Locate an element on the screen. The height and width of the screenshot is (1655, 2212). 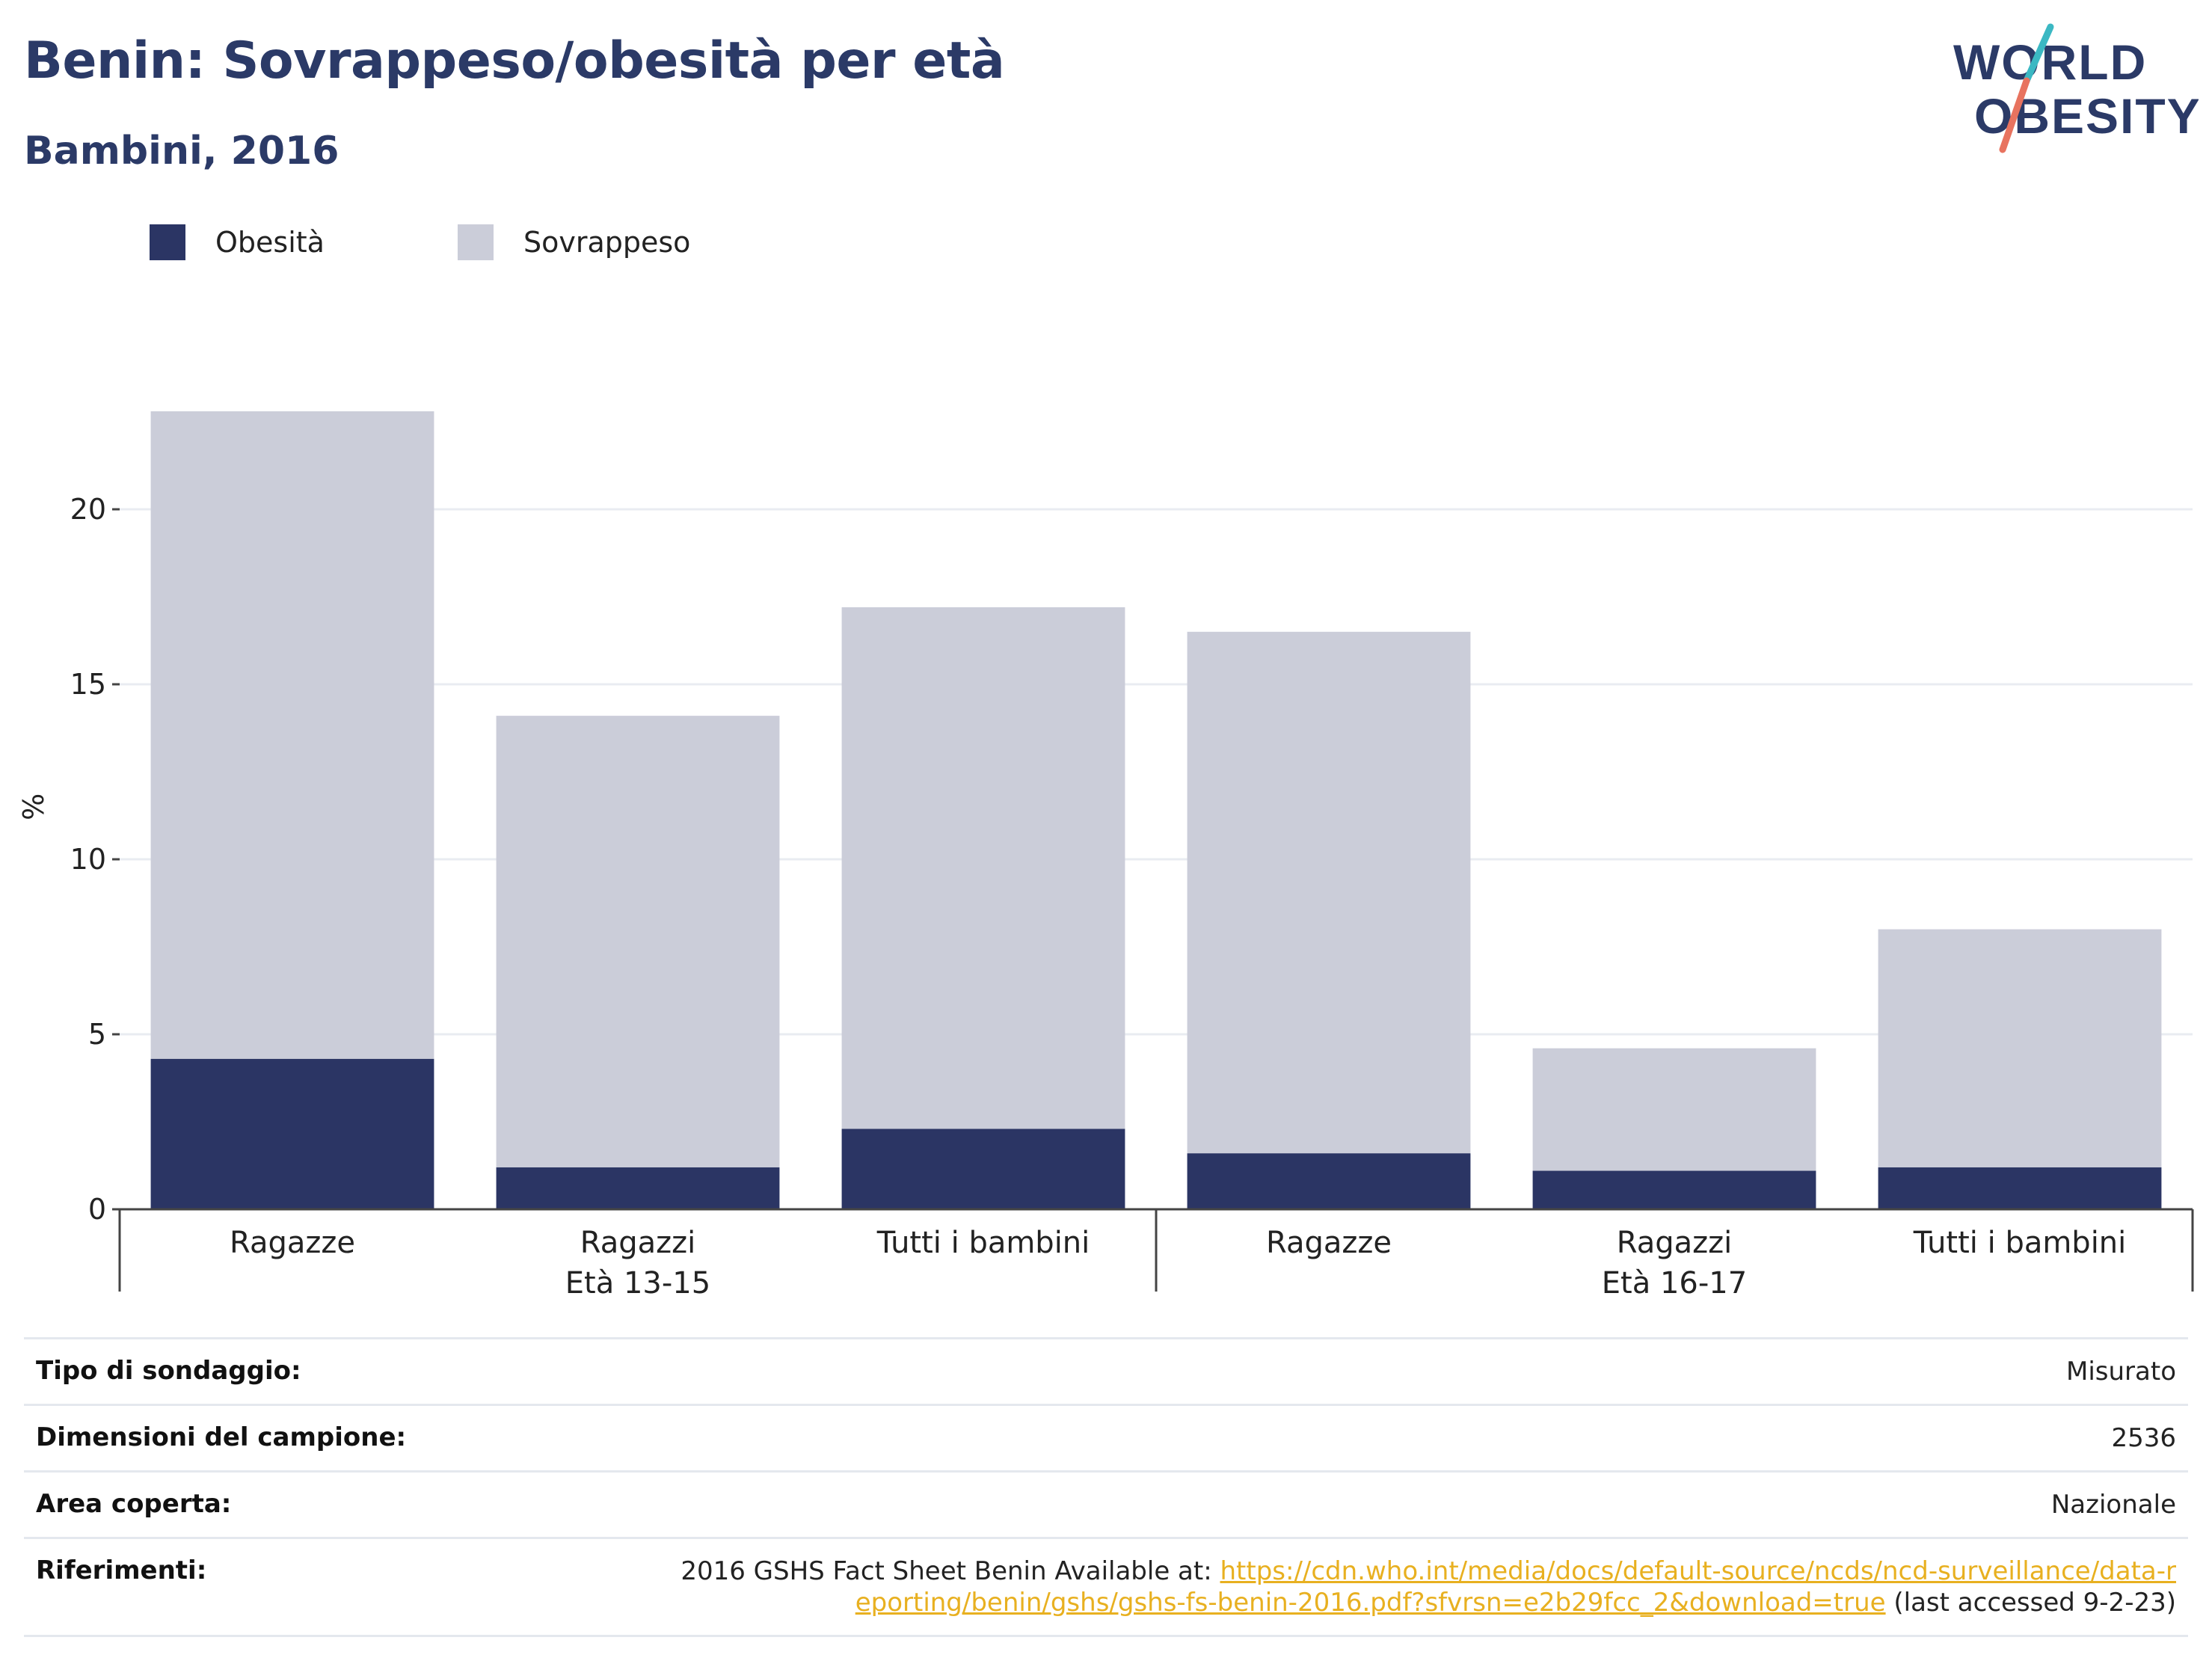
info-row-survey-type: Tipo di sondaggio: Misurato is located at coordinates (1106, 1371).